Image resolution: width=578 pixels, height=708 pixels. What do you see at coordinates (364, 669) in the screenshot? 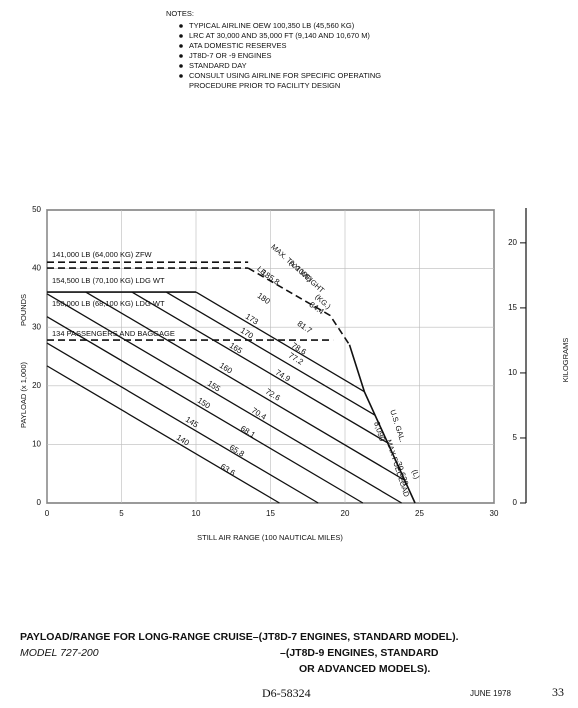
I see `caption: OR ADVANCED MODELS).` at bounding box center [364, 669].